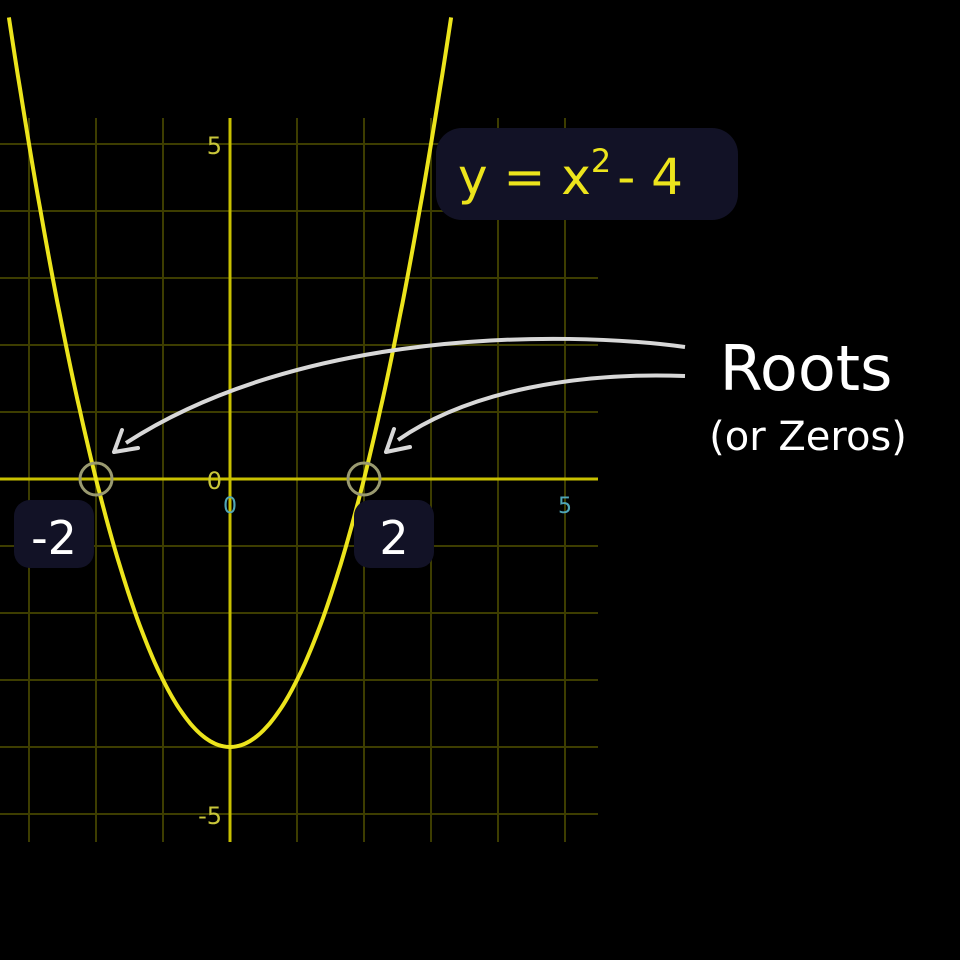  What do you see at coordinates (565, 506) in the screenshot?
I see `x-tick-label: 5` at bounding box center [565, 506].